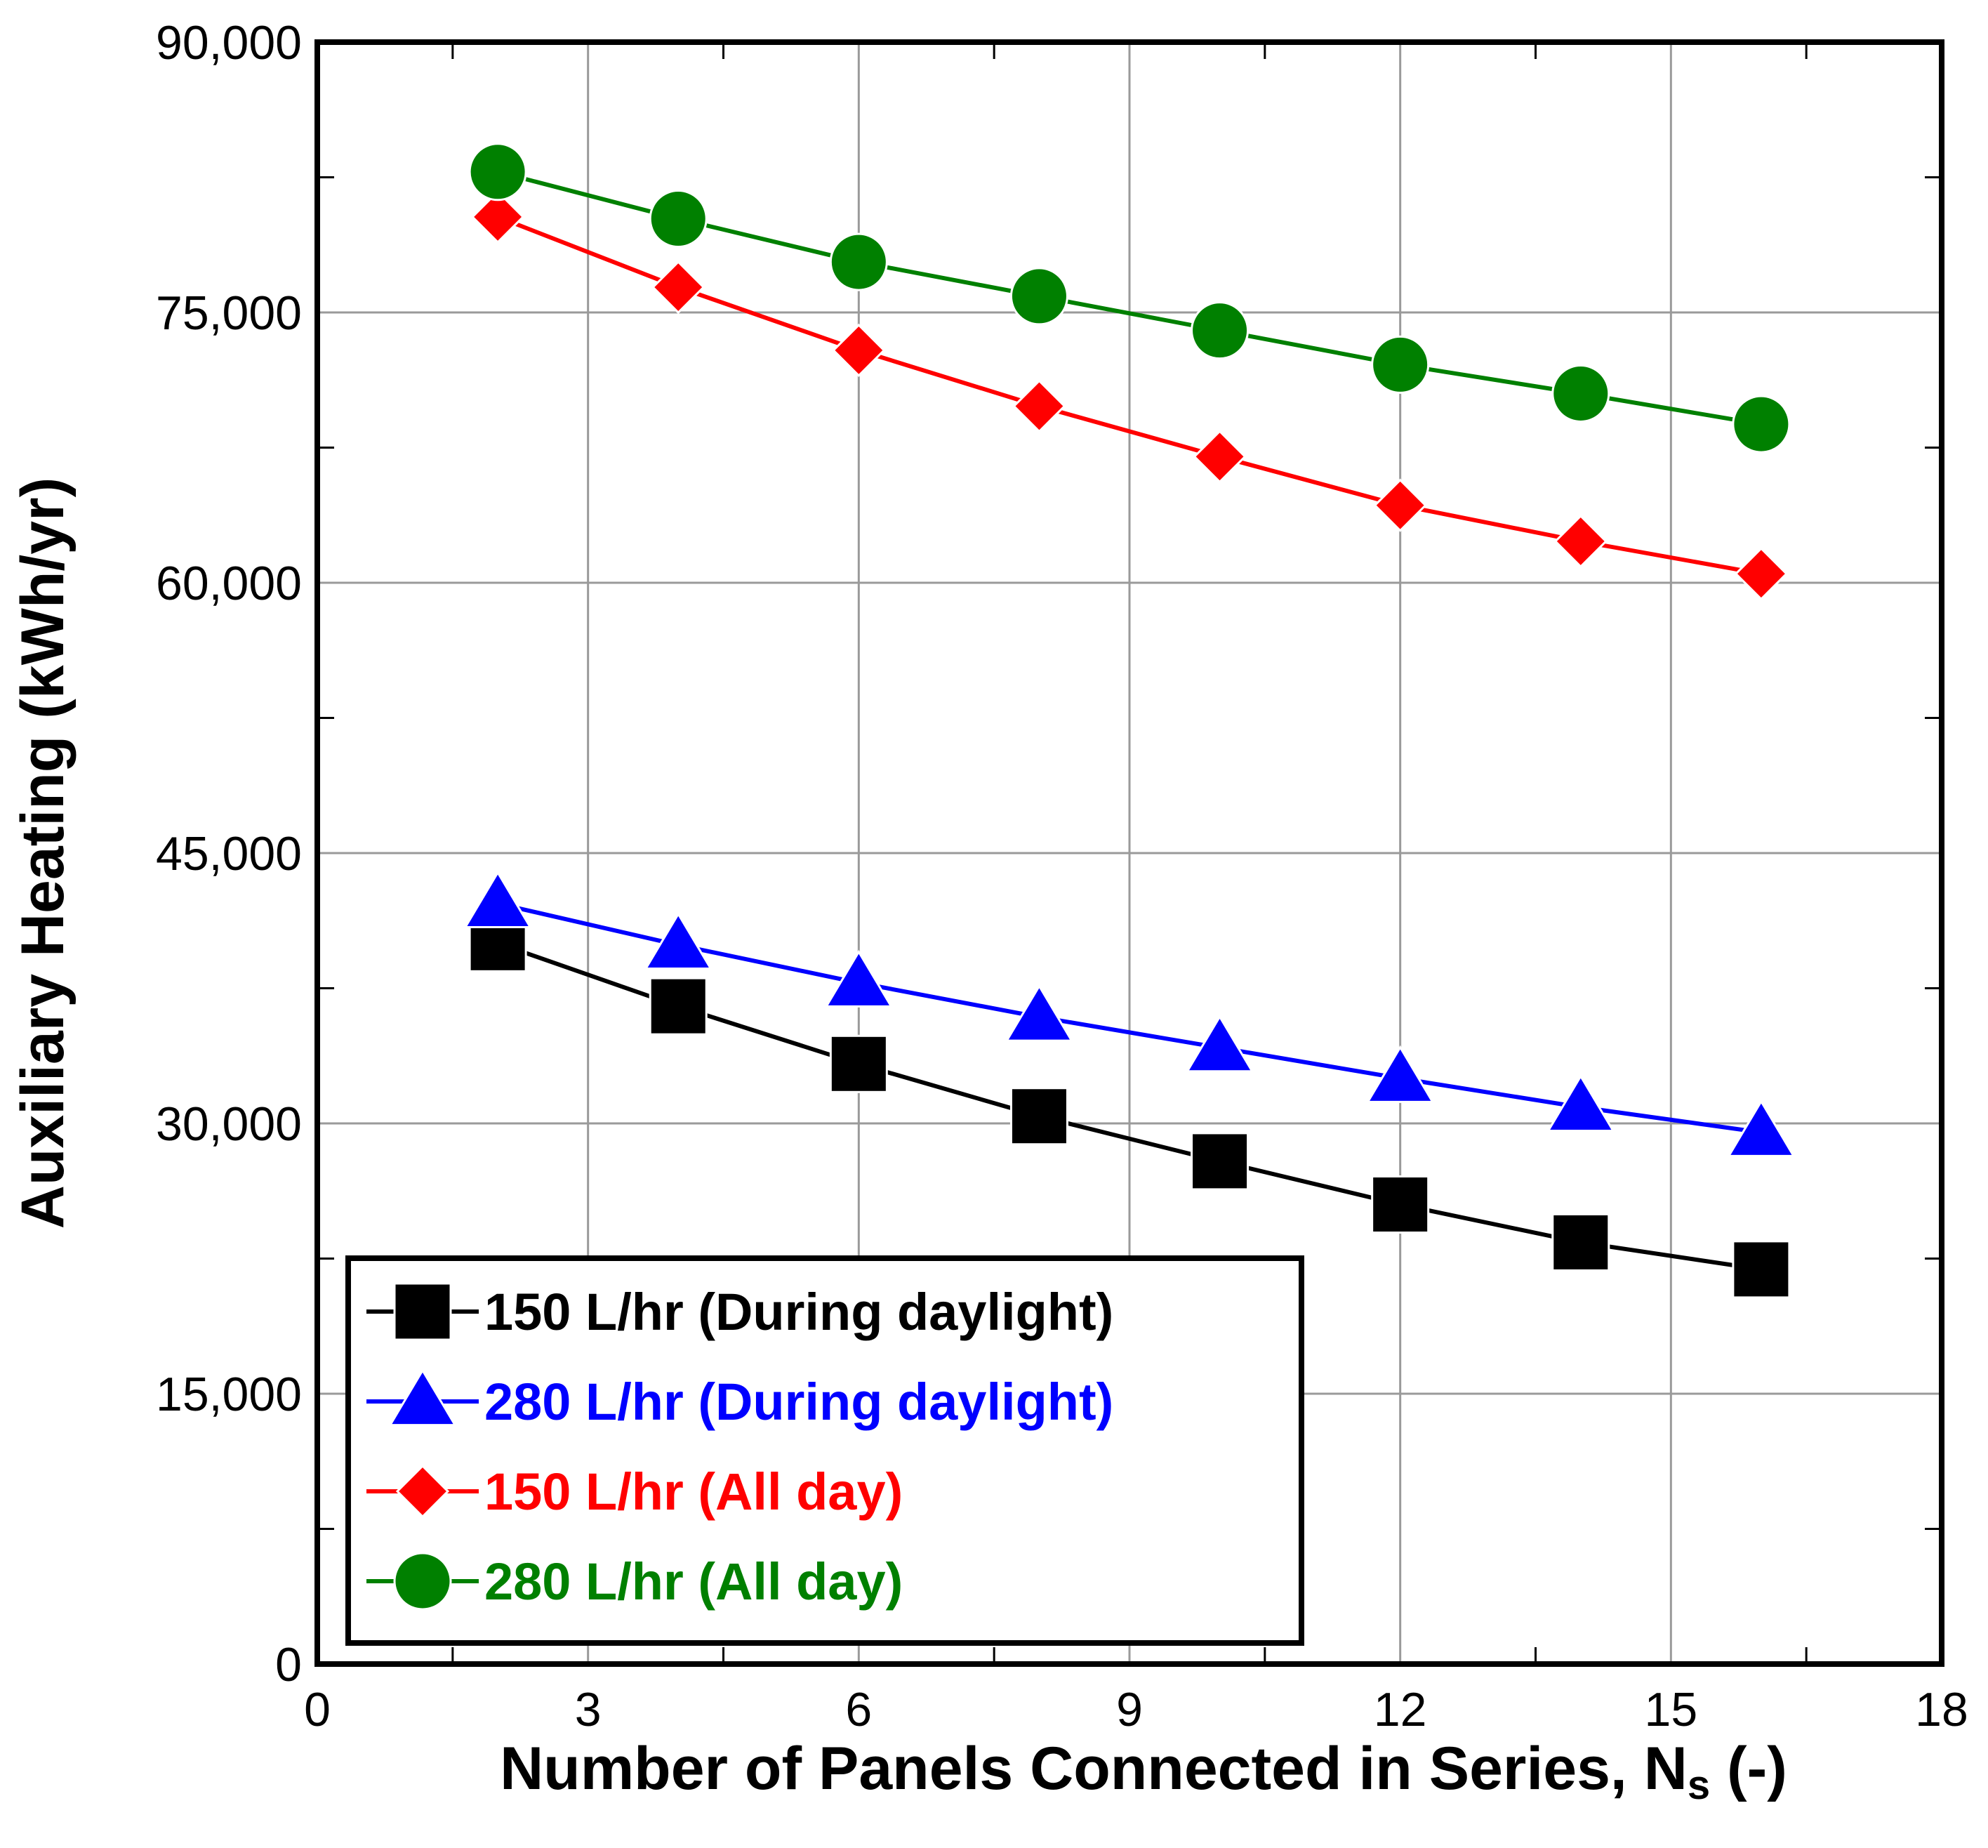  Describe the element at coordinates (799, 1402) in the screenshot. I see `legend-label: 280 L/hr (During daylight)` at that location.